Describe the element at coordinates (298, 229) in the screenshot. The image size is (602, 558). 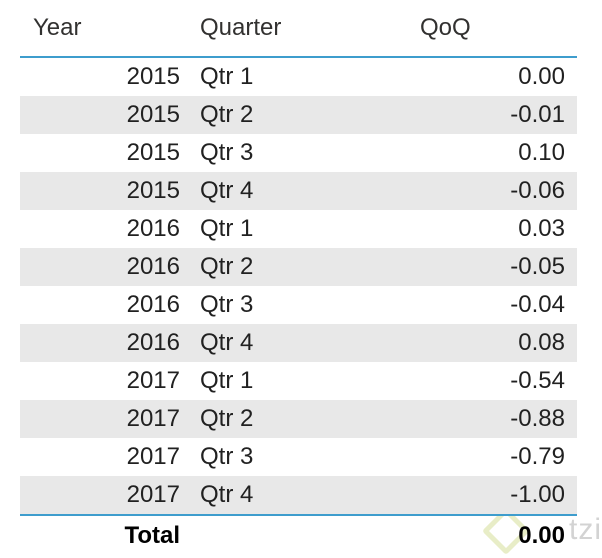
I see `table-row: 2016 Qtr 1 0.03` at that location.